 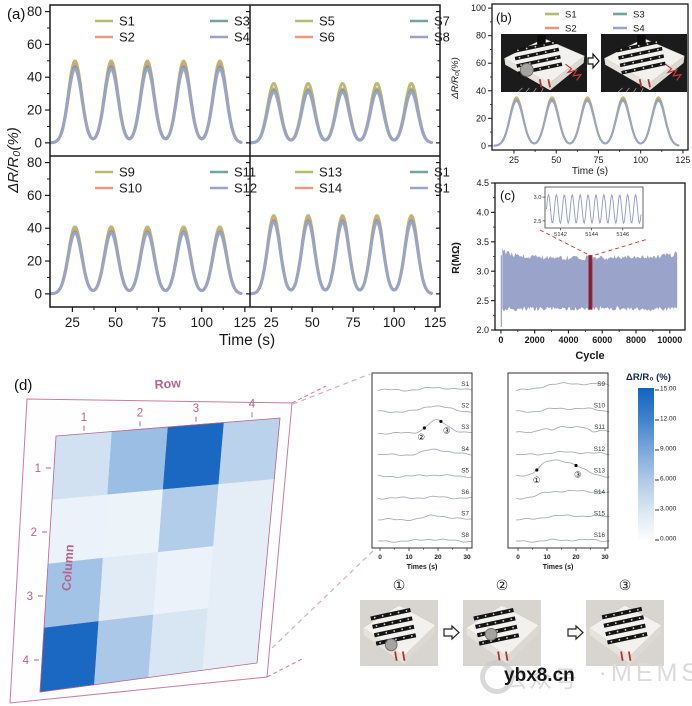 What do you see at coordinates (586, 123) in the screenshot?
I see `series-b-S4` at bounding box center [586, 123].